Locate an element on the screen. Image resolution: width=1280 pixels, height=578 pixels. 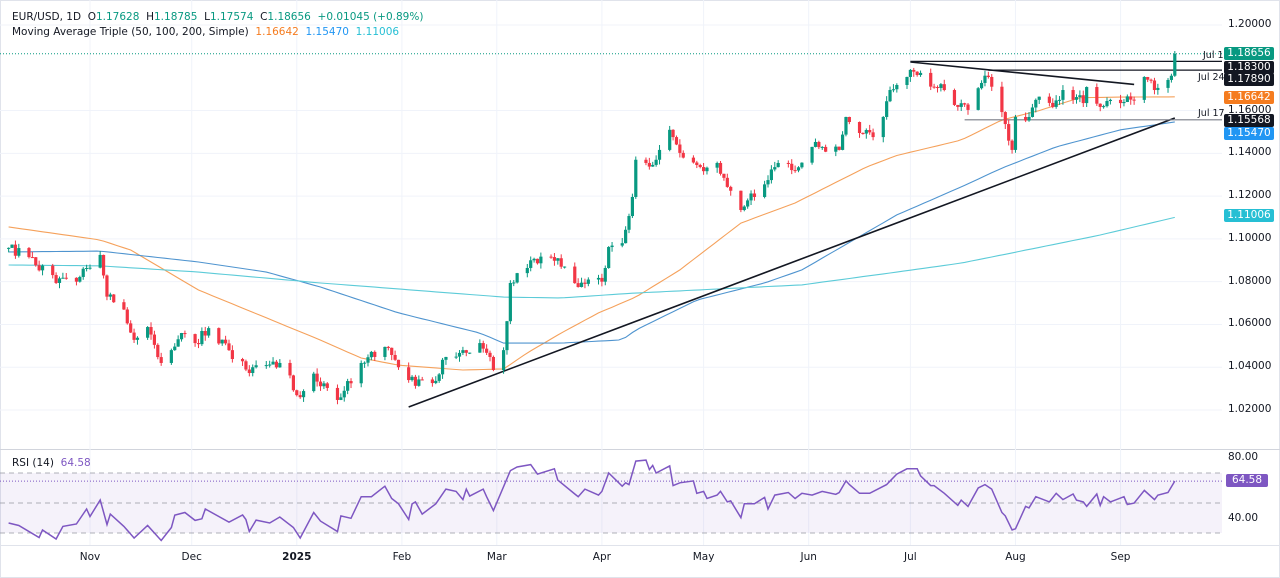
price-axis-label: 1.06000 is located at coordinates (1250, 323).